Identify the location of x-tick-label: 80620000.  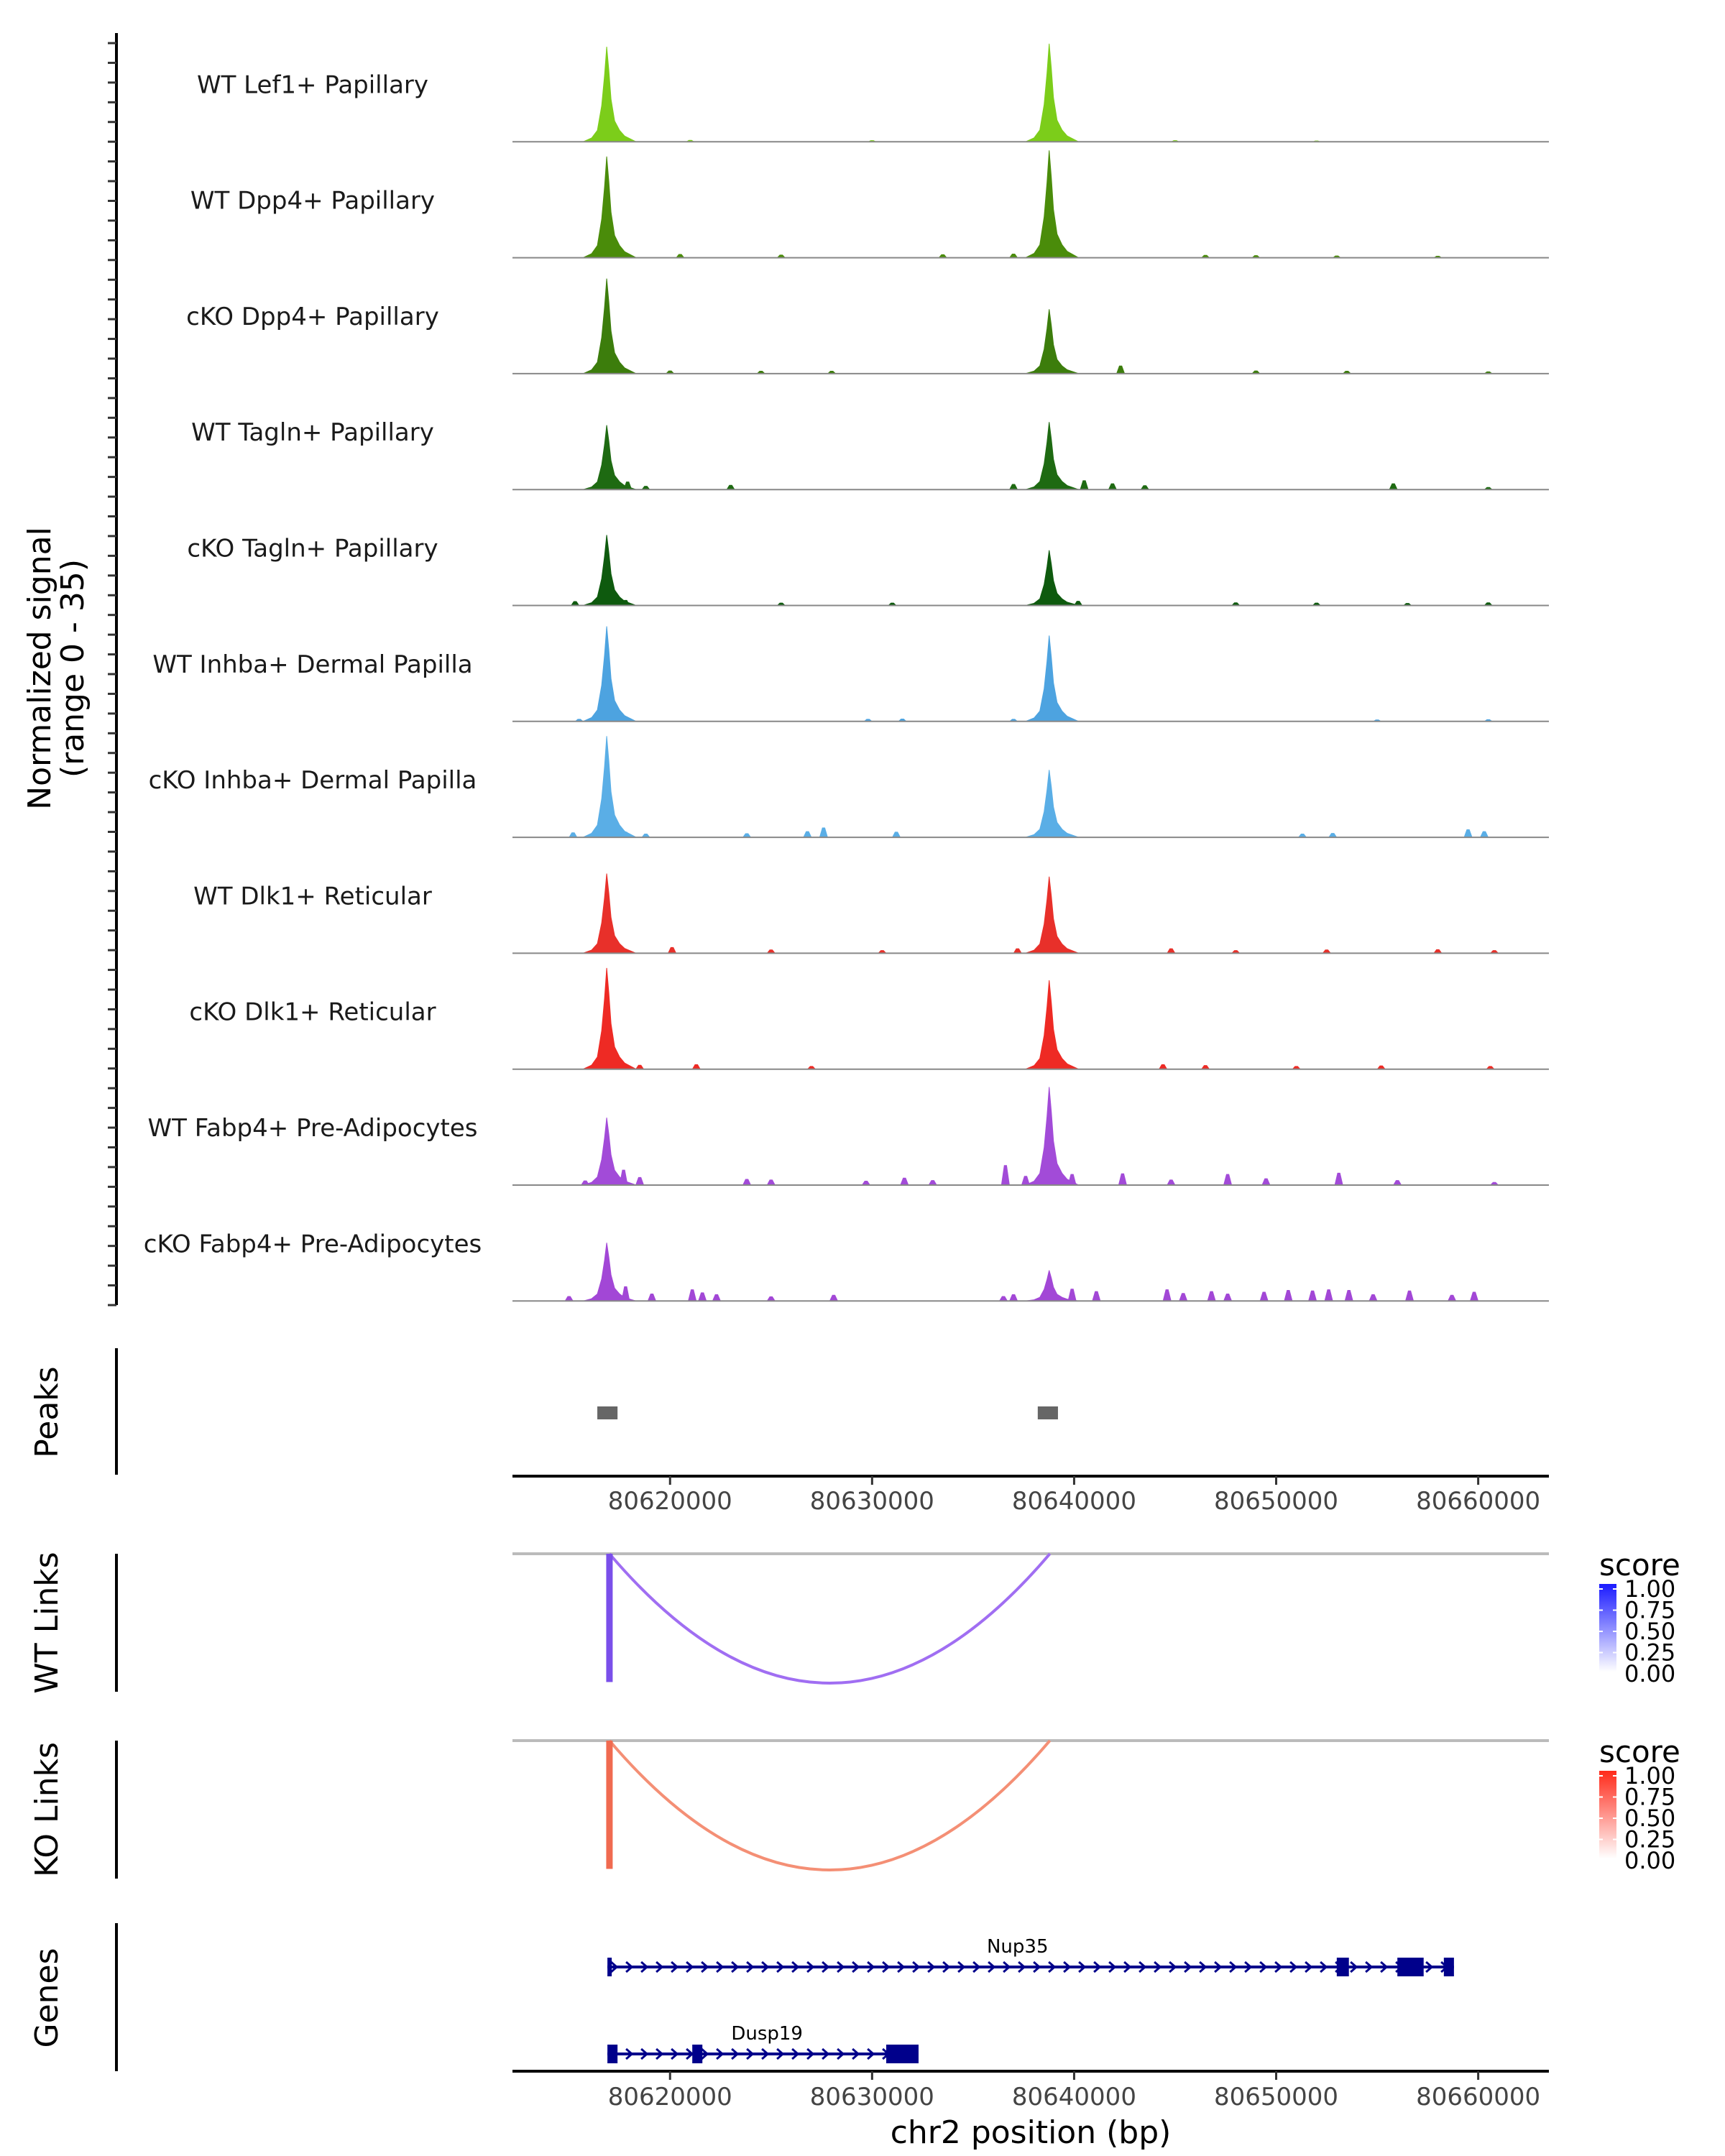
(670, 1501).